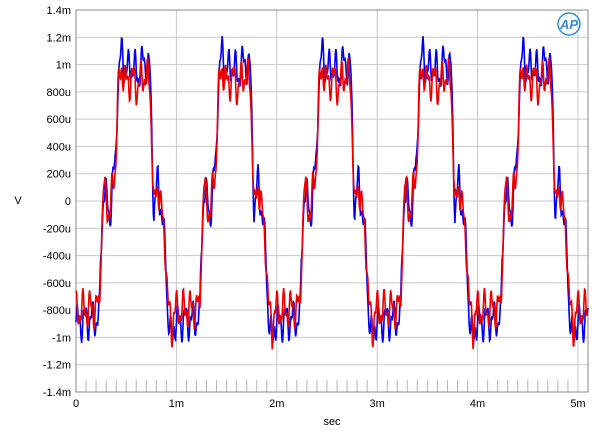  What do you see at coordinates (18, 201) in the screenshot?
I see `y-axis-label: V` at bounding box center [18, 201].